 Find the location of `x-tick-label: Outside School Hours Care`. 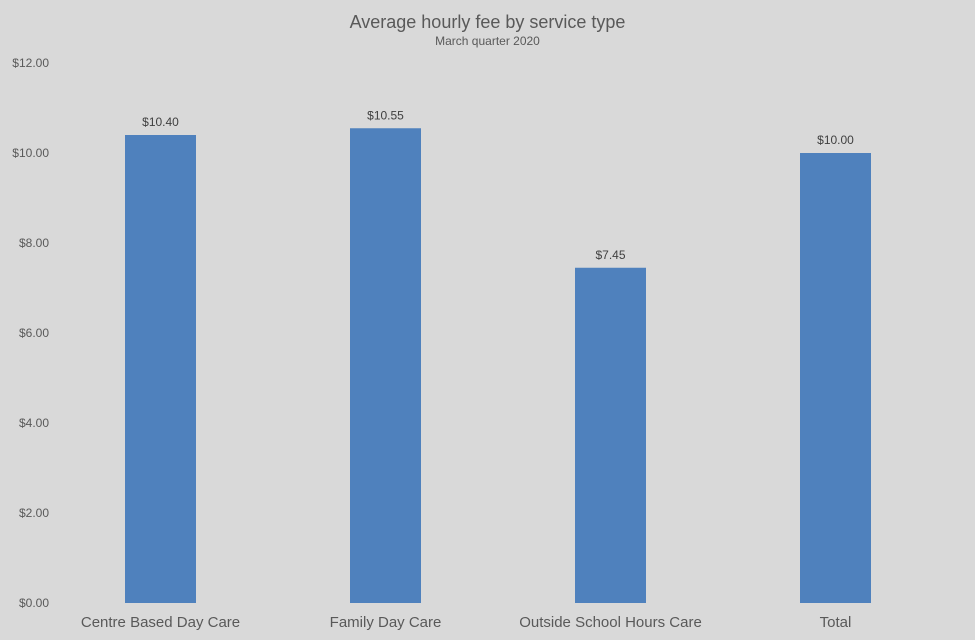

x-tick-label: Outside School Hours Care is located at coordinates (610, 622).